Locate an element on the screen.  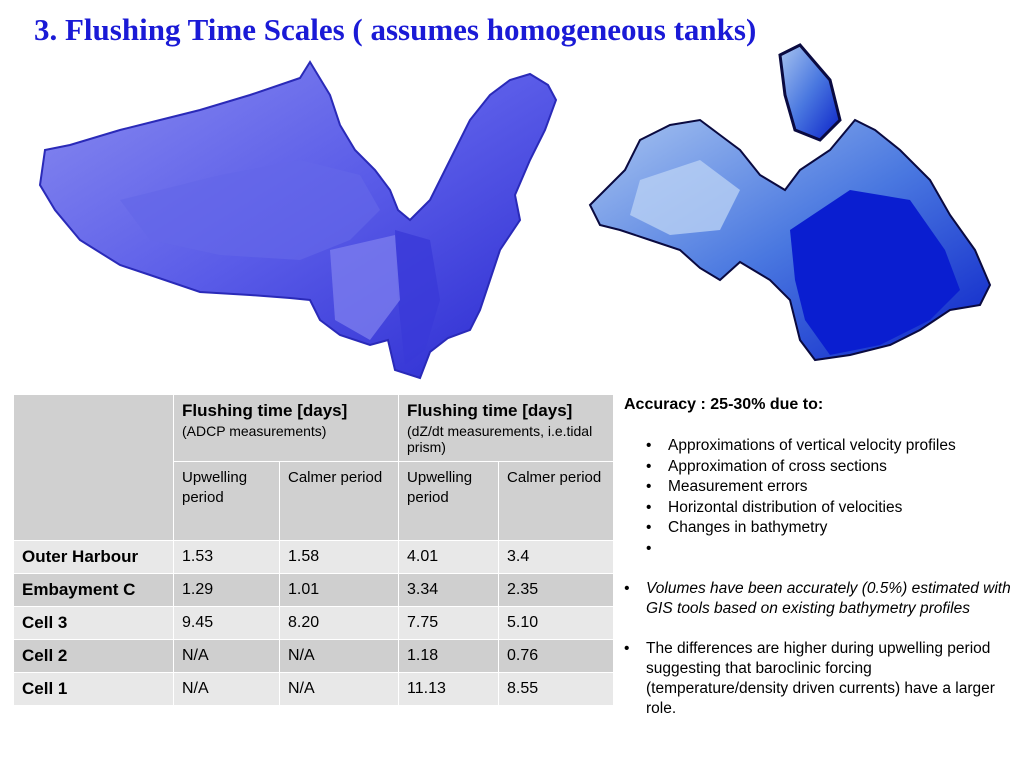
table-row: Cell 1 N/A N/A 11.13 8.55 is located at coordinates (314, 689).